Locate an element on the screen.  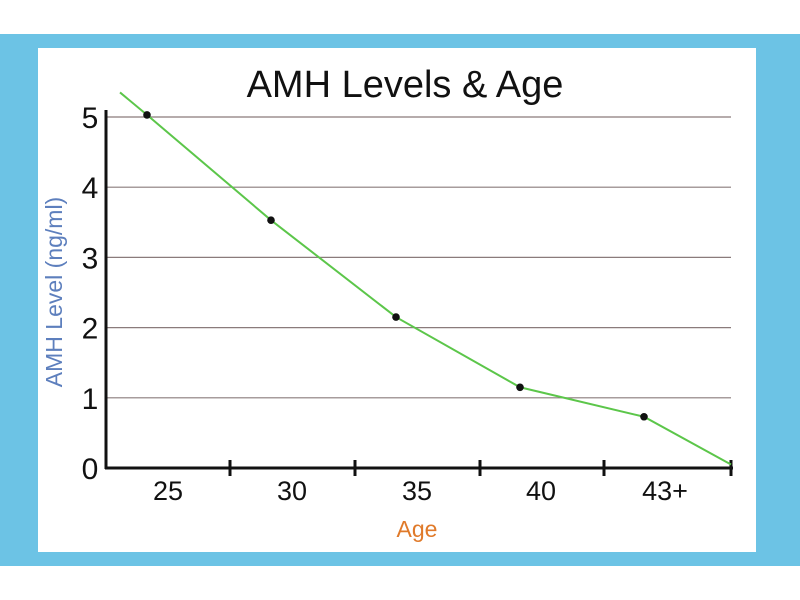
x-tick-label-0: 25 is located at coordinates (168, 491).